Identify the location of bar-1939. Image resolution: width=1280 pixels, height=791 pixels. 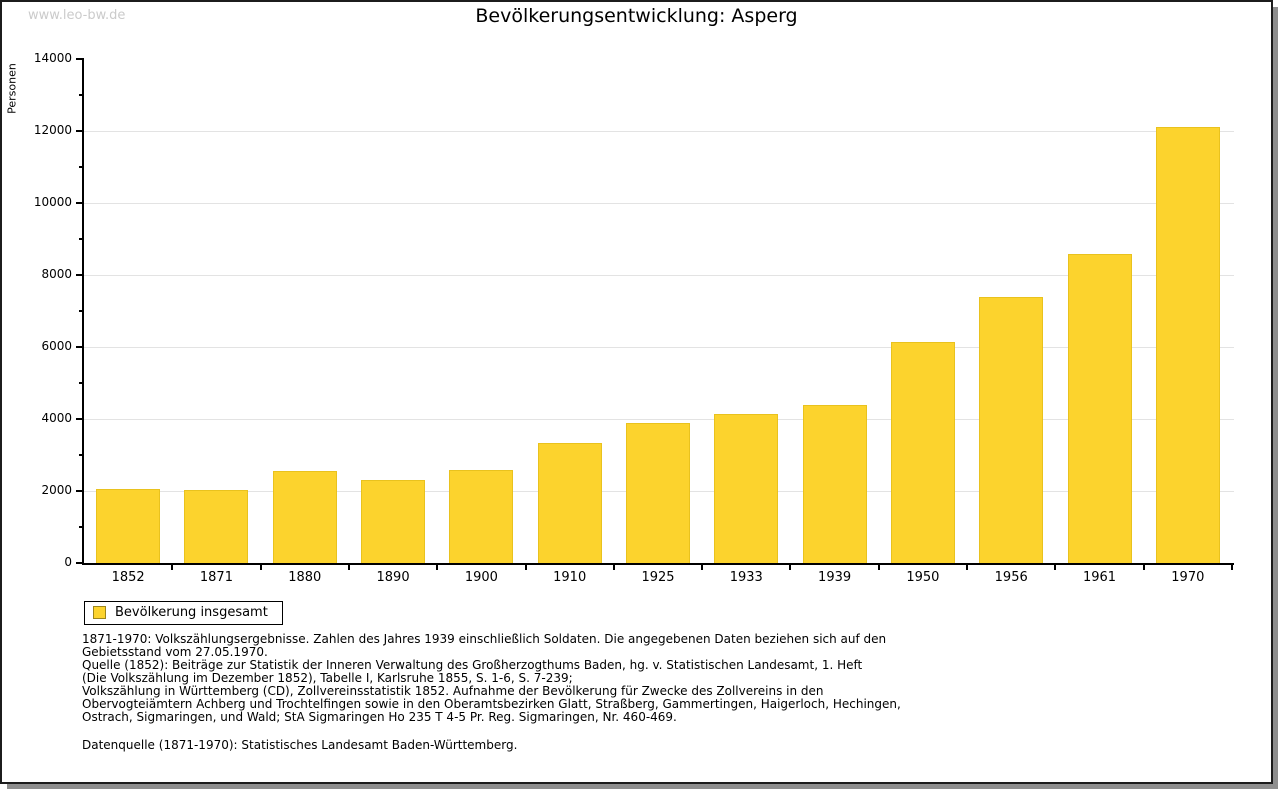
(834, 483).